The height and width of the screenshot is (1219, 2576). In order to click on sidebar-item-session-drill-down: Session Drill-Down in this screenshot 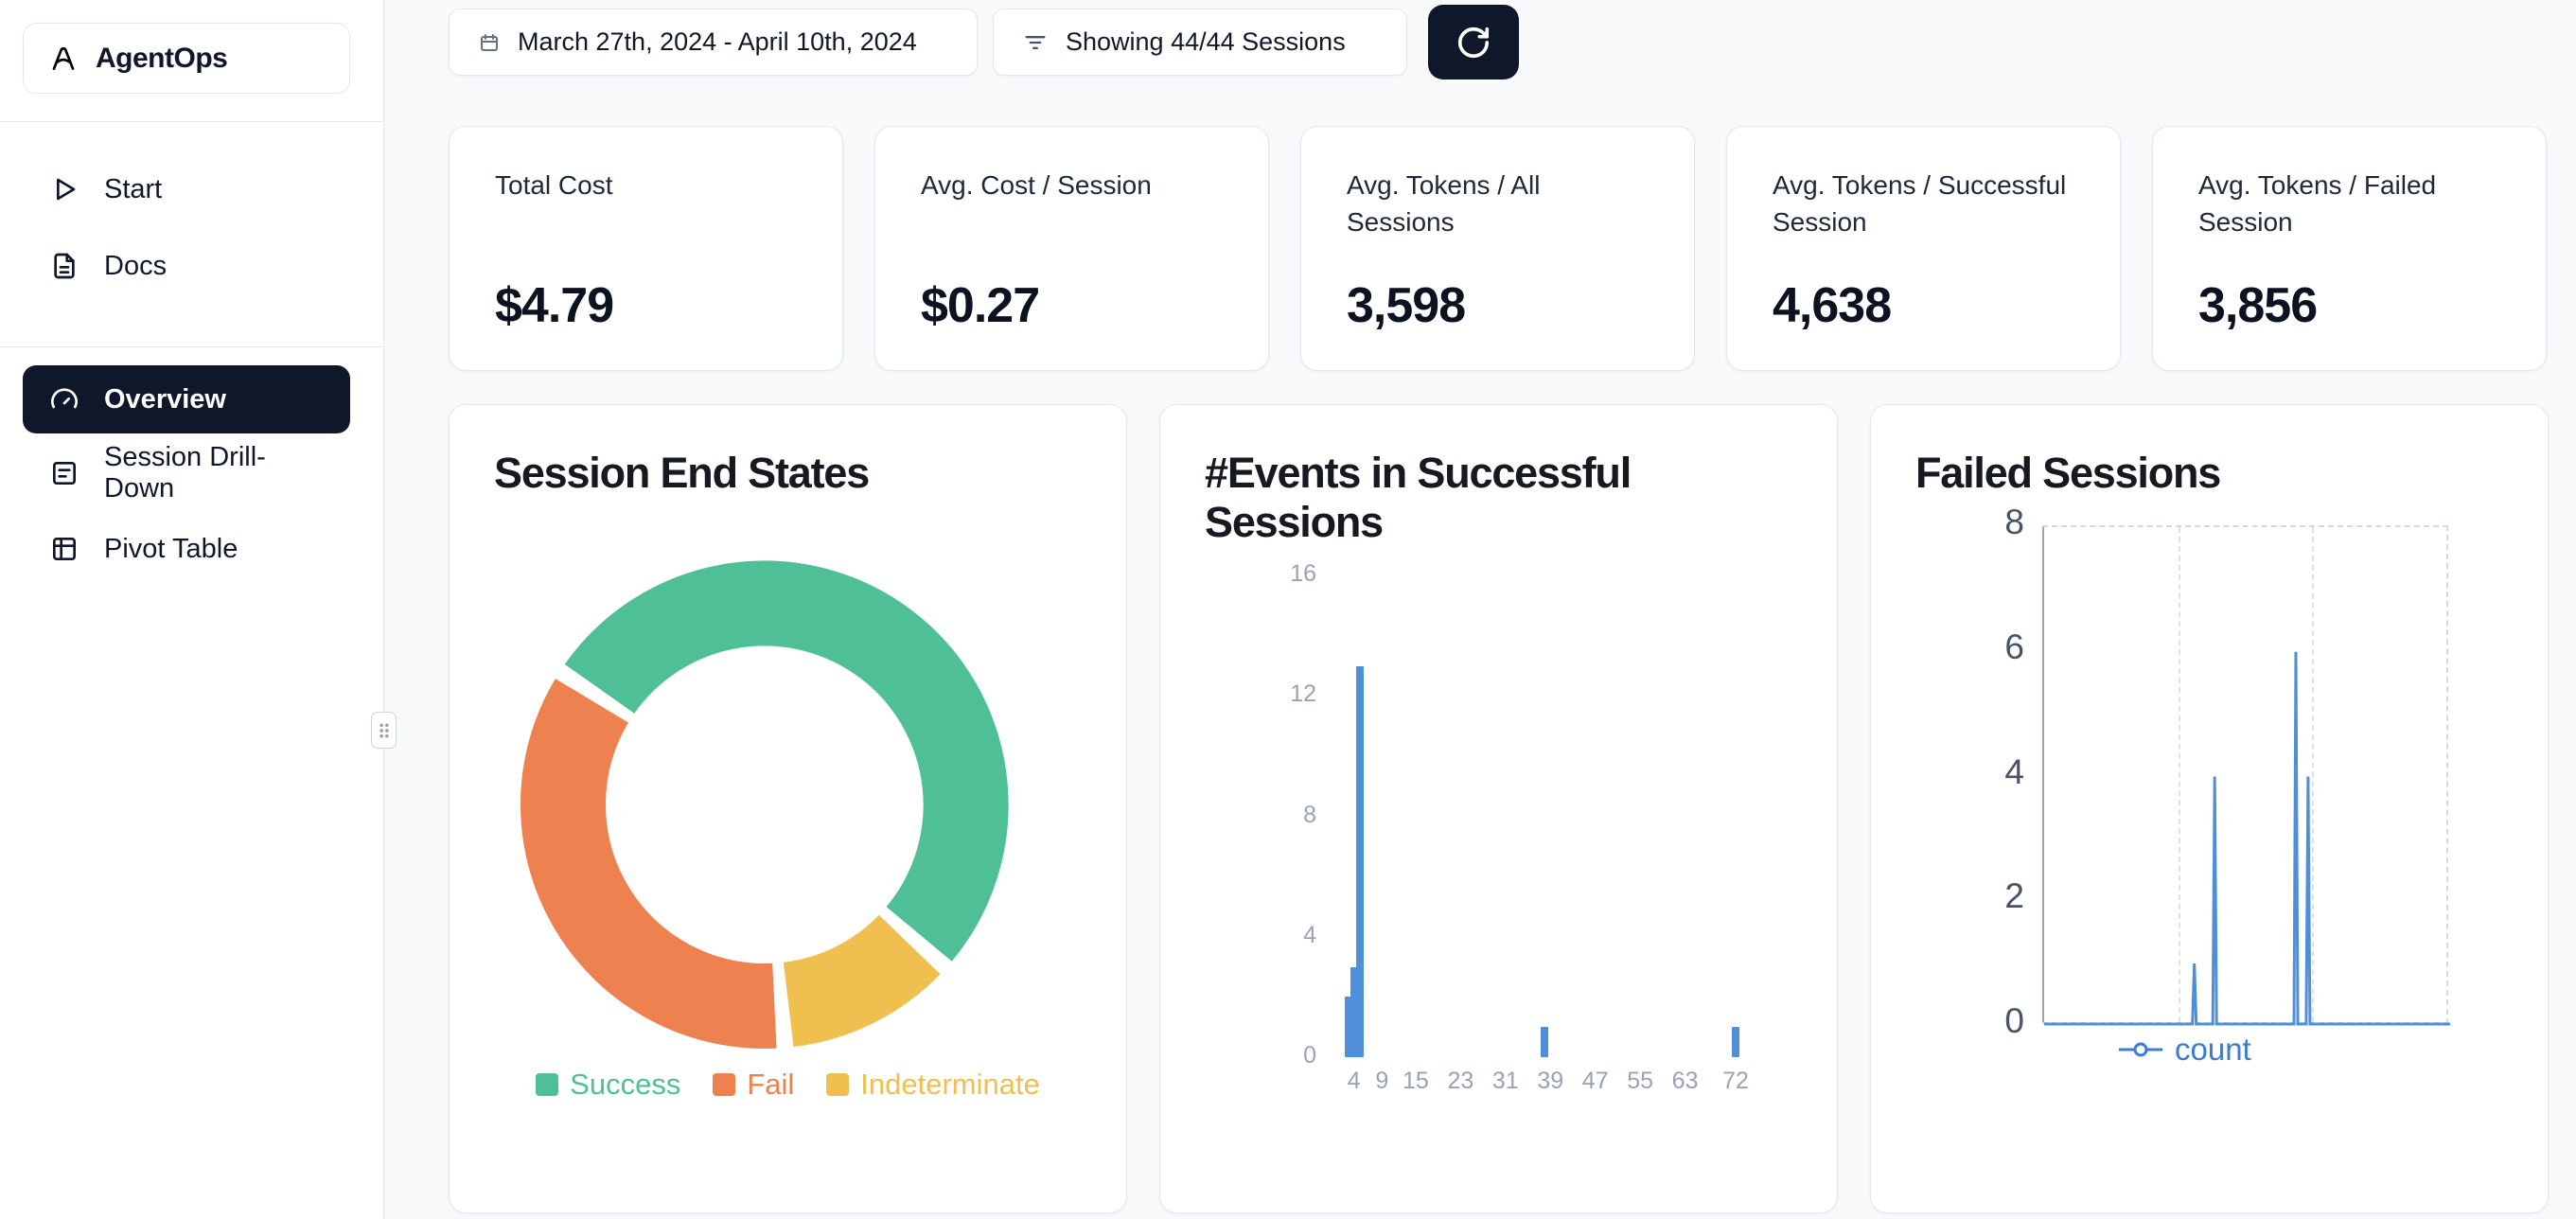, I will do `click(186, 473)`.